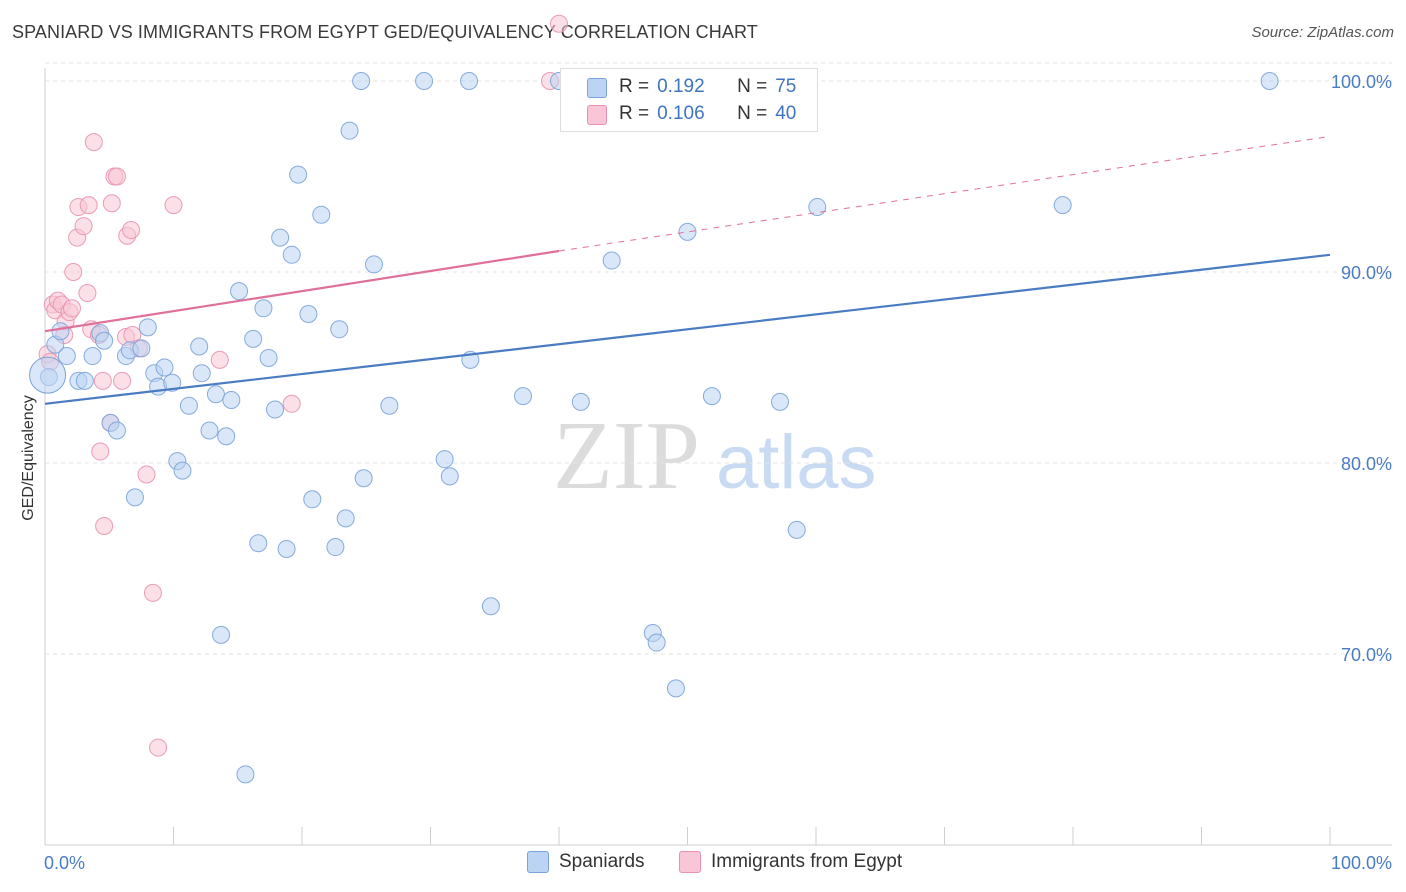  What do you see at coordinates (1361, 82) in the screenshot?
I see `y-tick-label: 100.0%` at bounding box center [1361, 82].